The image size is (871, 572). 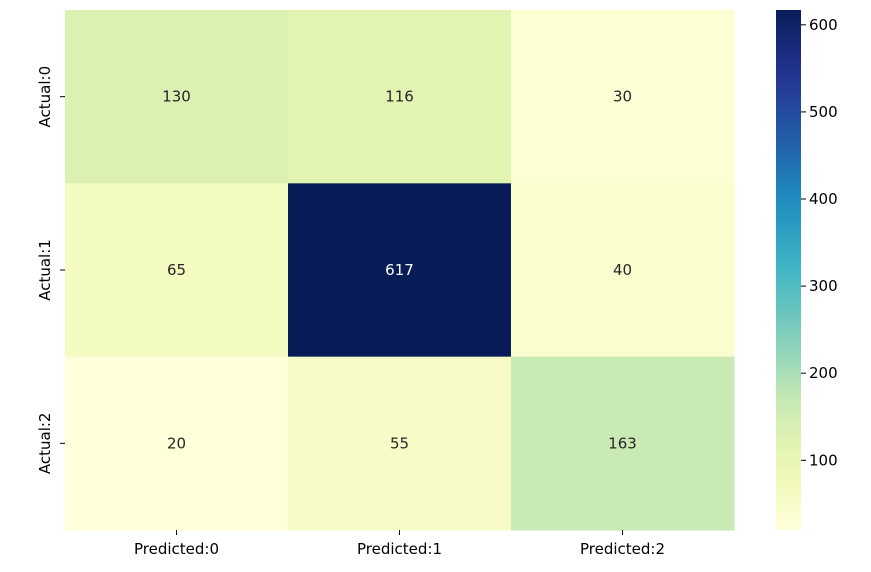 I want to click on heatmap-cell-r2-c1, so click(x=400, y=443).